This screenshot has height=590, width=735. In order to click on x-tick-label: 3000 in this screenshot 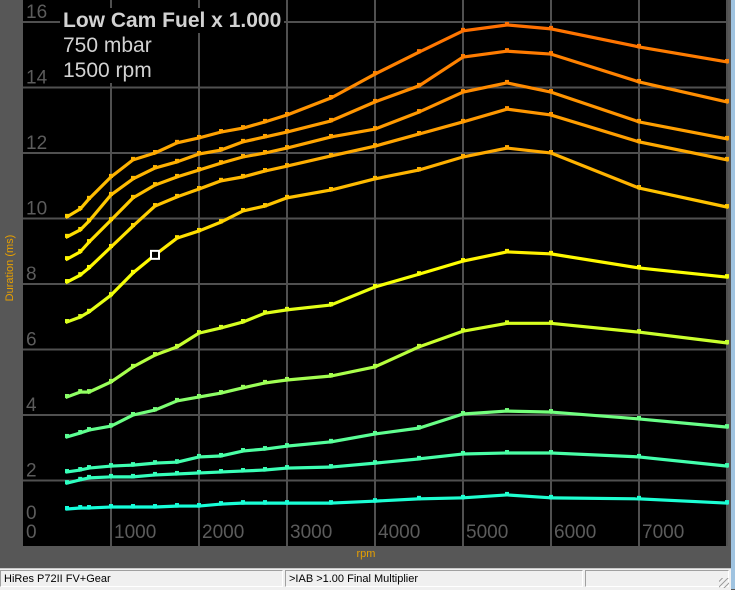, I will do `click(311, 532)`.